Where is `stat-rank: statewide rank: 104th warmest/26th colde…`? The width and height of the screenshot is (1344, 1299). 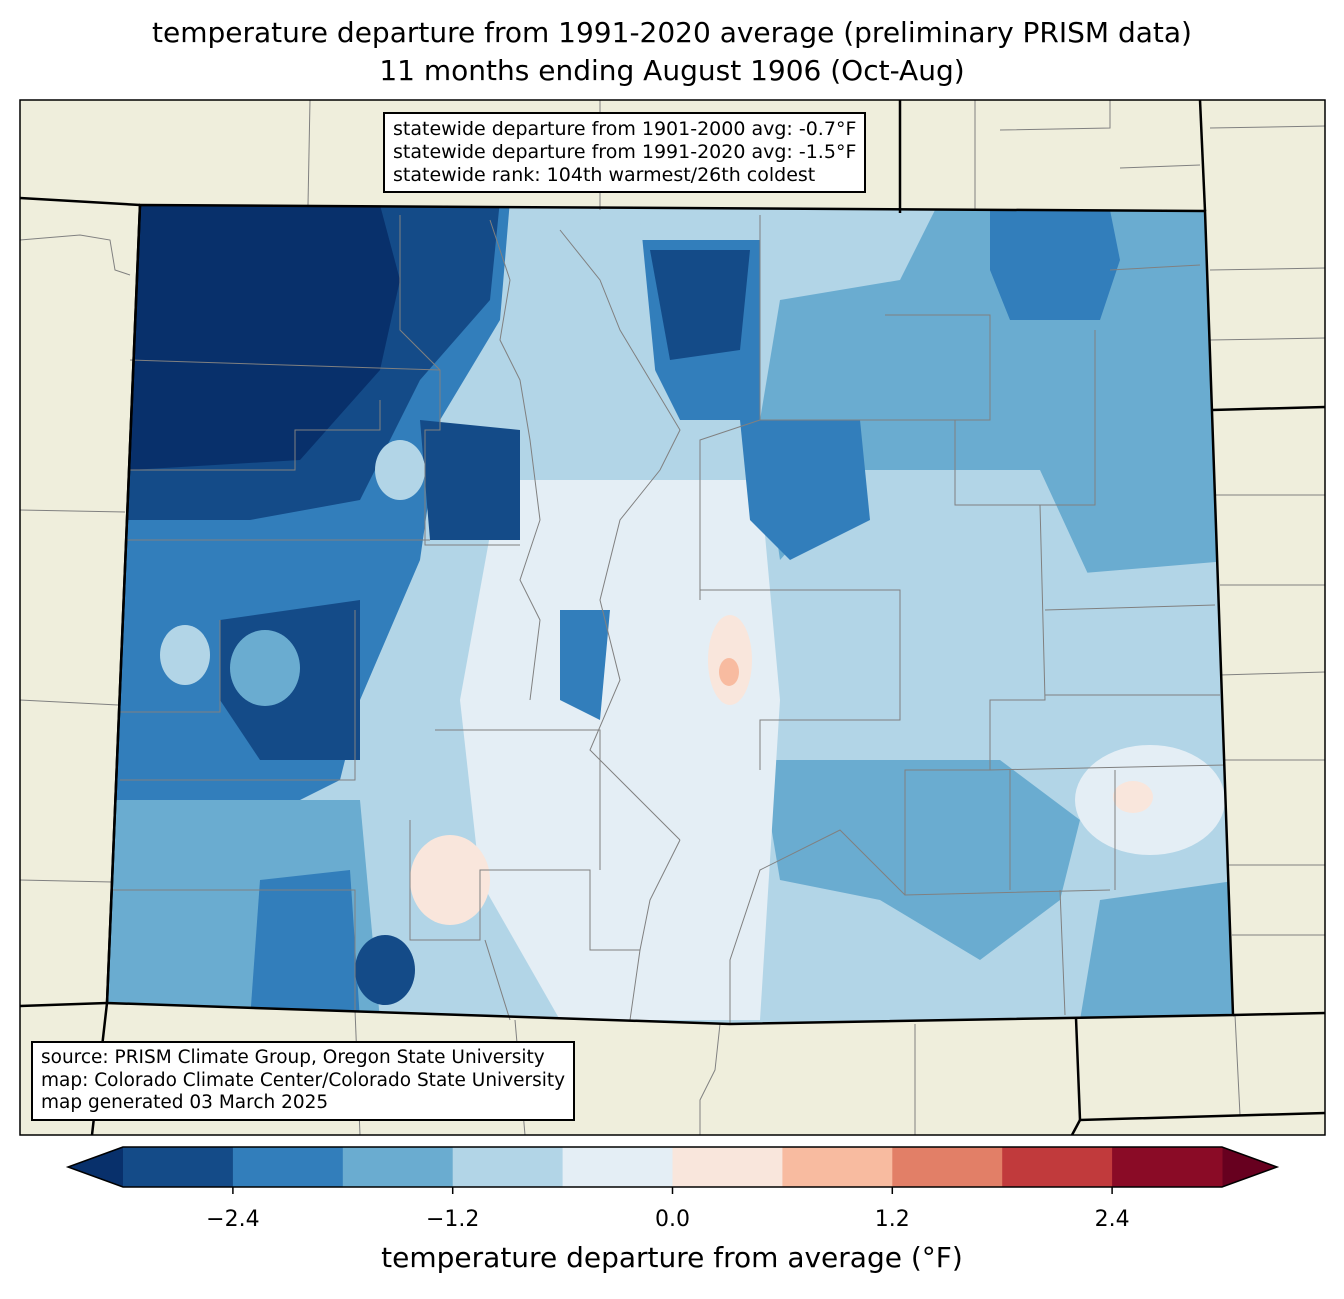 stat-rank: statewide rank: 104th warmest/26th colde… is located at coordinates (604, 175).